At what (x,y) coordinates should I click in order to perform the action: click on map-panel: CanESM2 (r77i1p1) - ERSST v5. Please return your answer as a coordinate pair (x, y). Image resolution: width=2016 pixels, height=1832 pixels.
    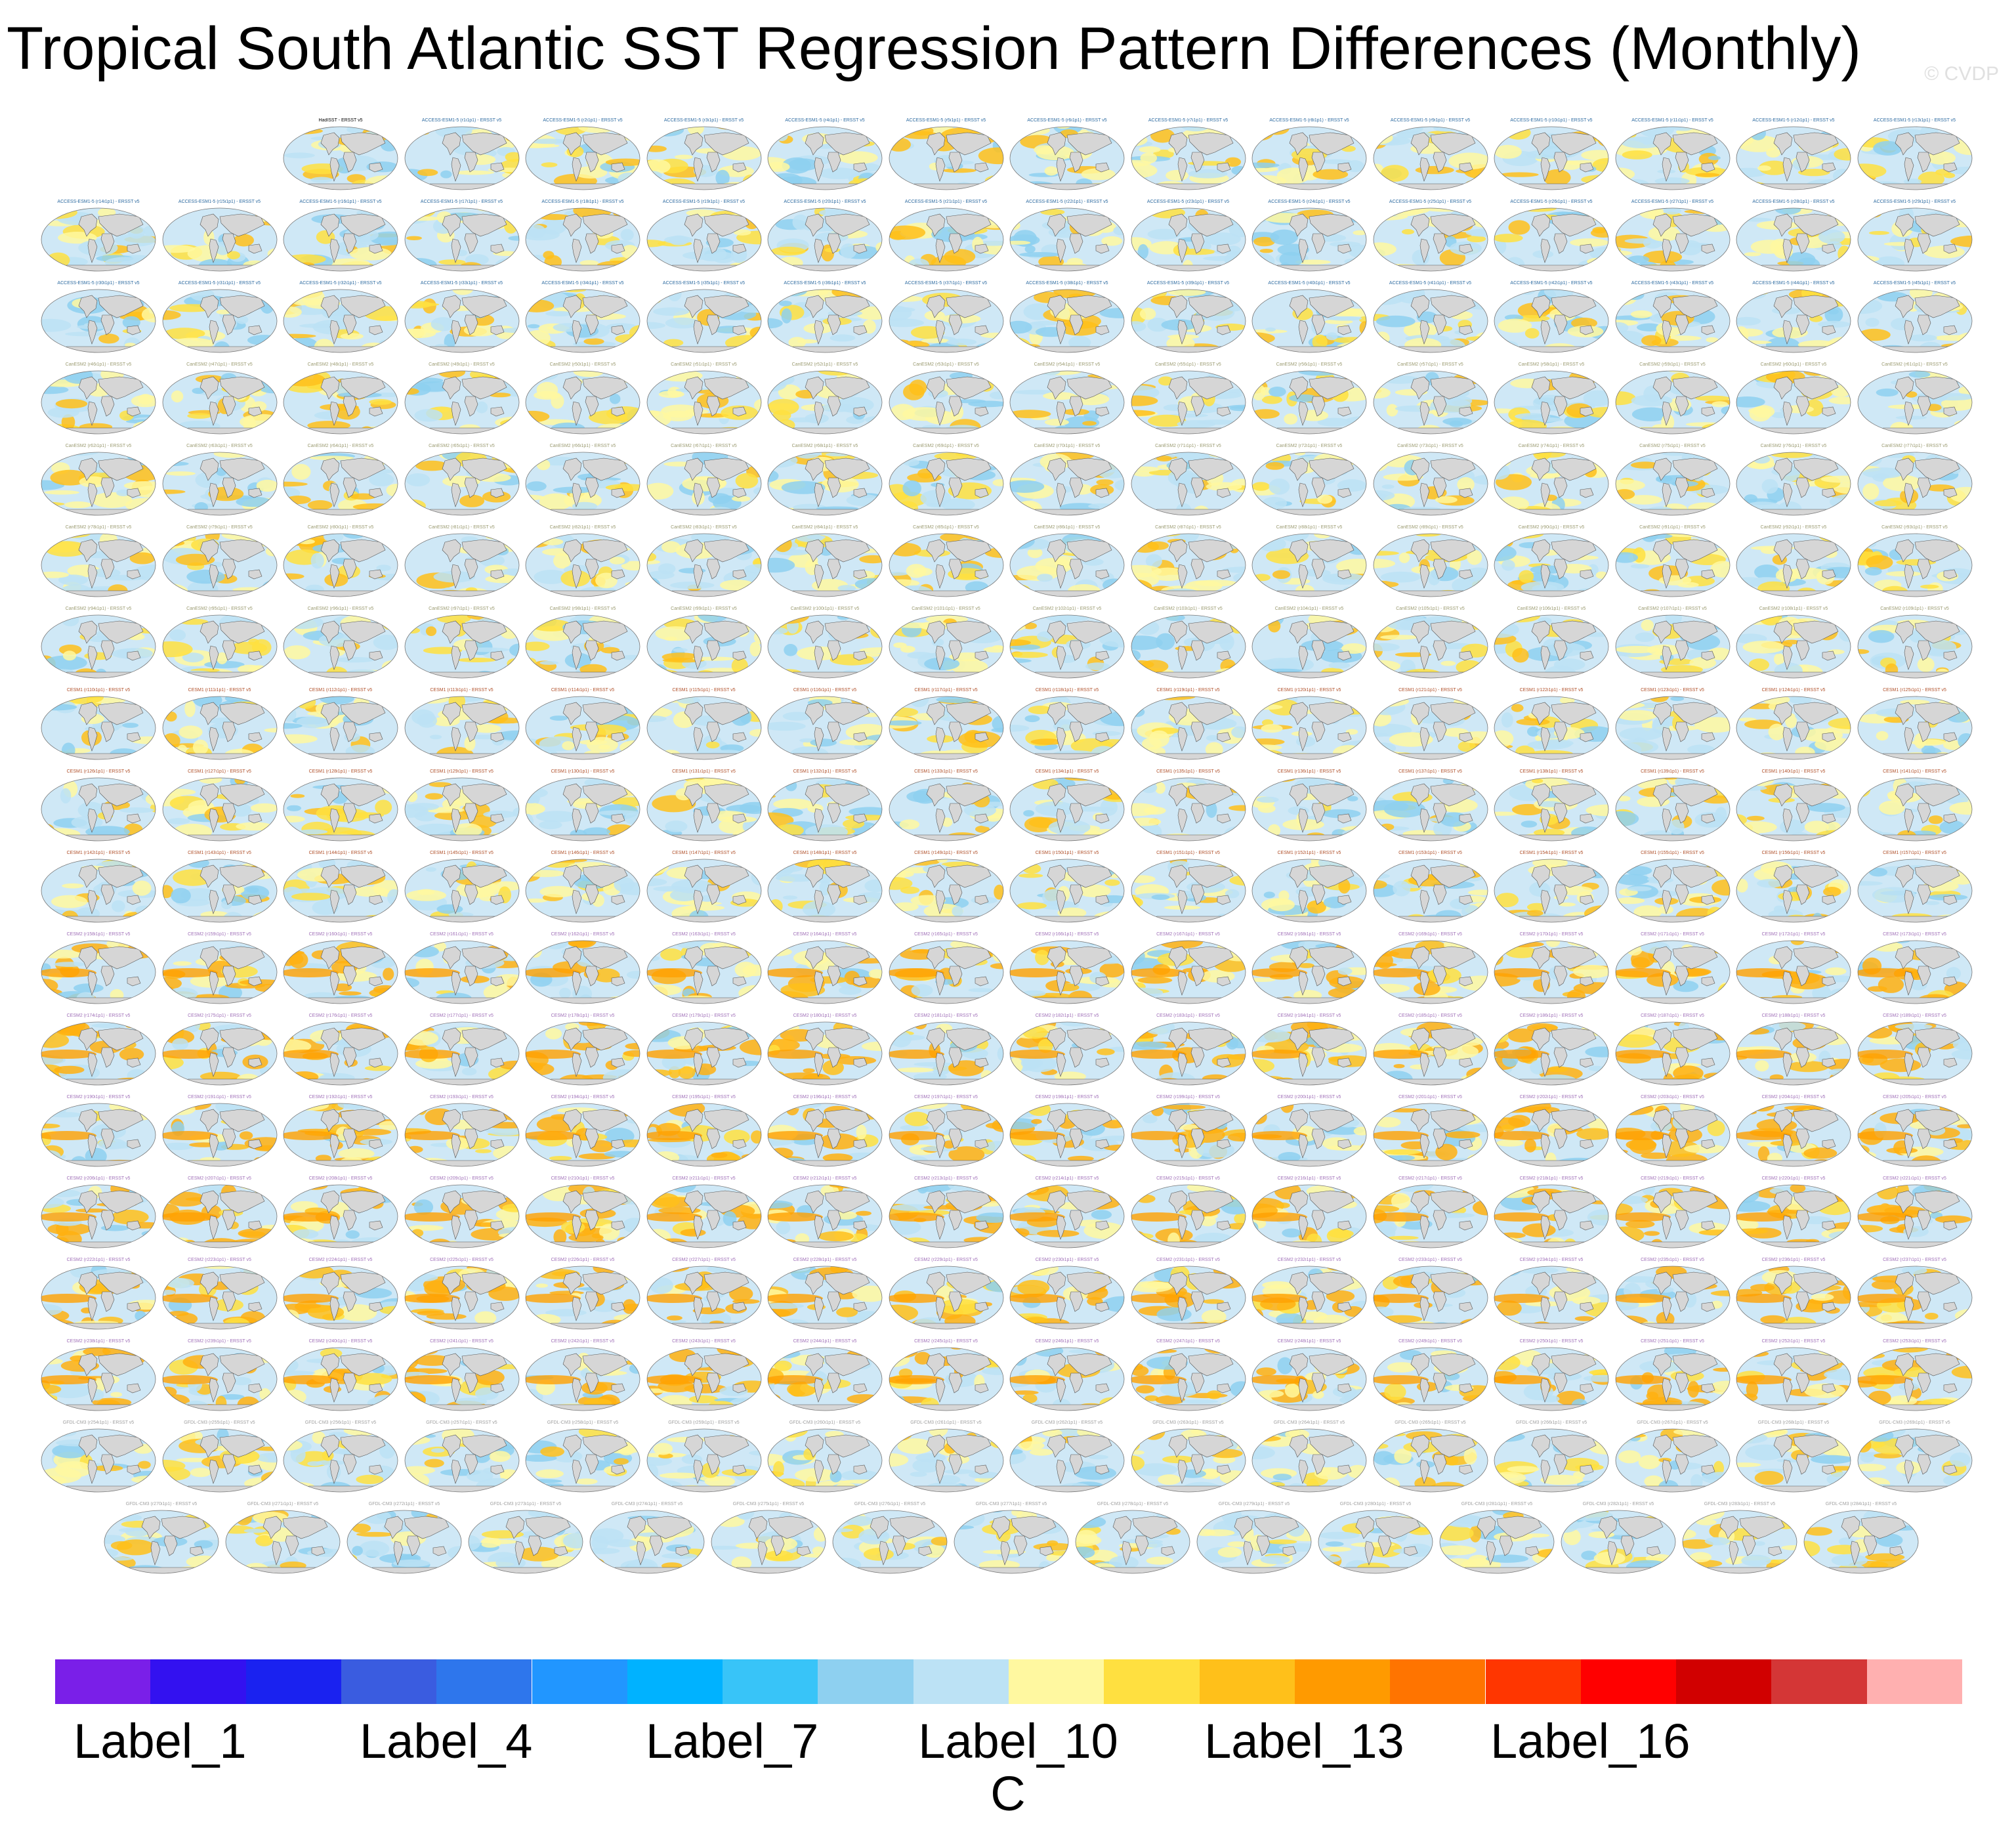
    Looking at the image, I should click on (1915, 480).